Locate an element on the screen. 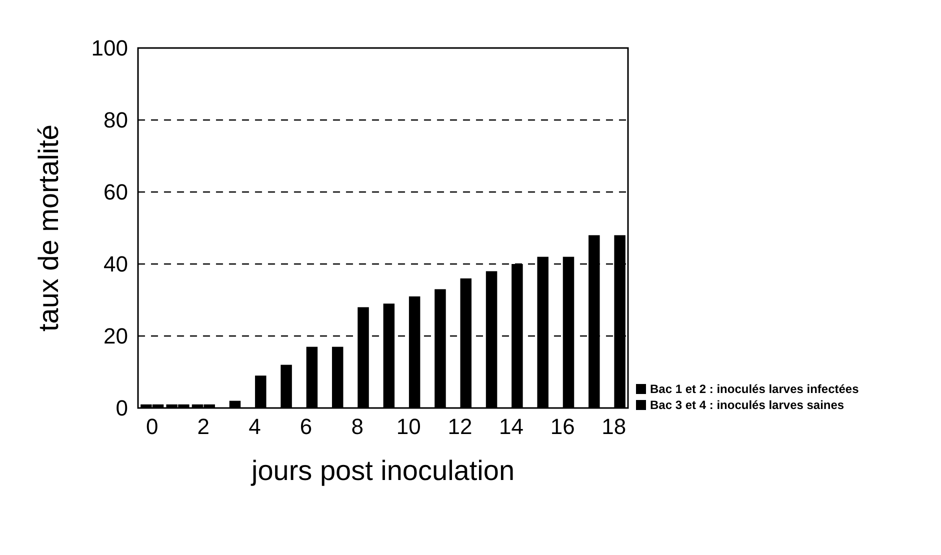  legend-label: Bac 3 et 4 : inoculés larves saines is located at coordinates (747, 405).